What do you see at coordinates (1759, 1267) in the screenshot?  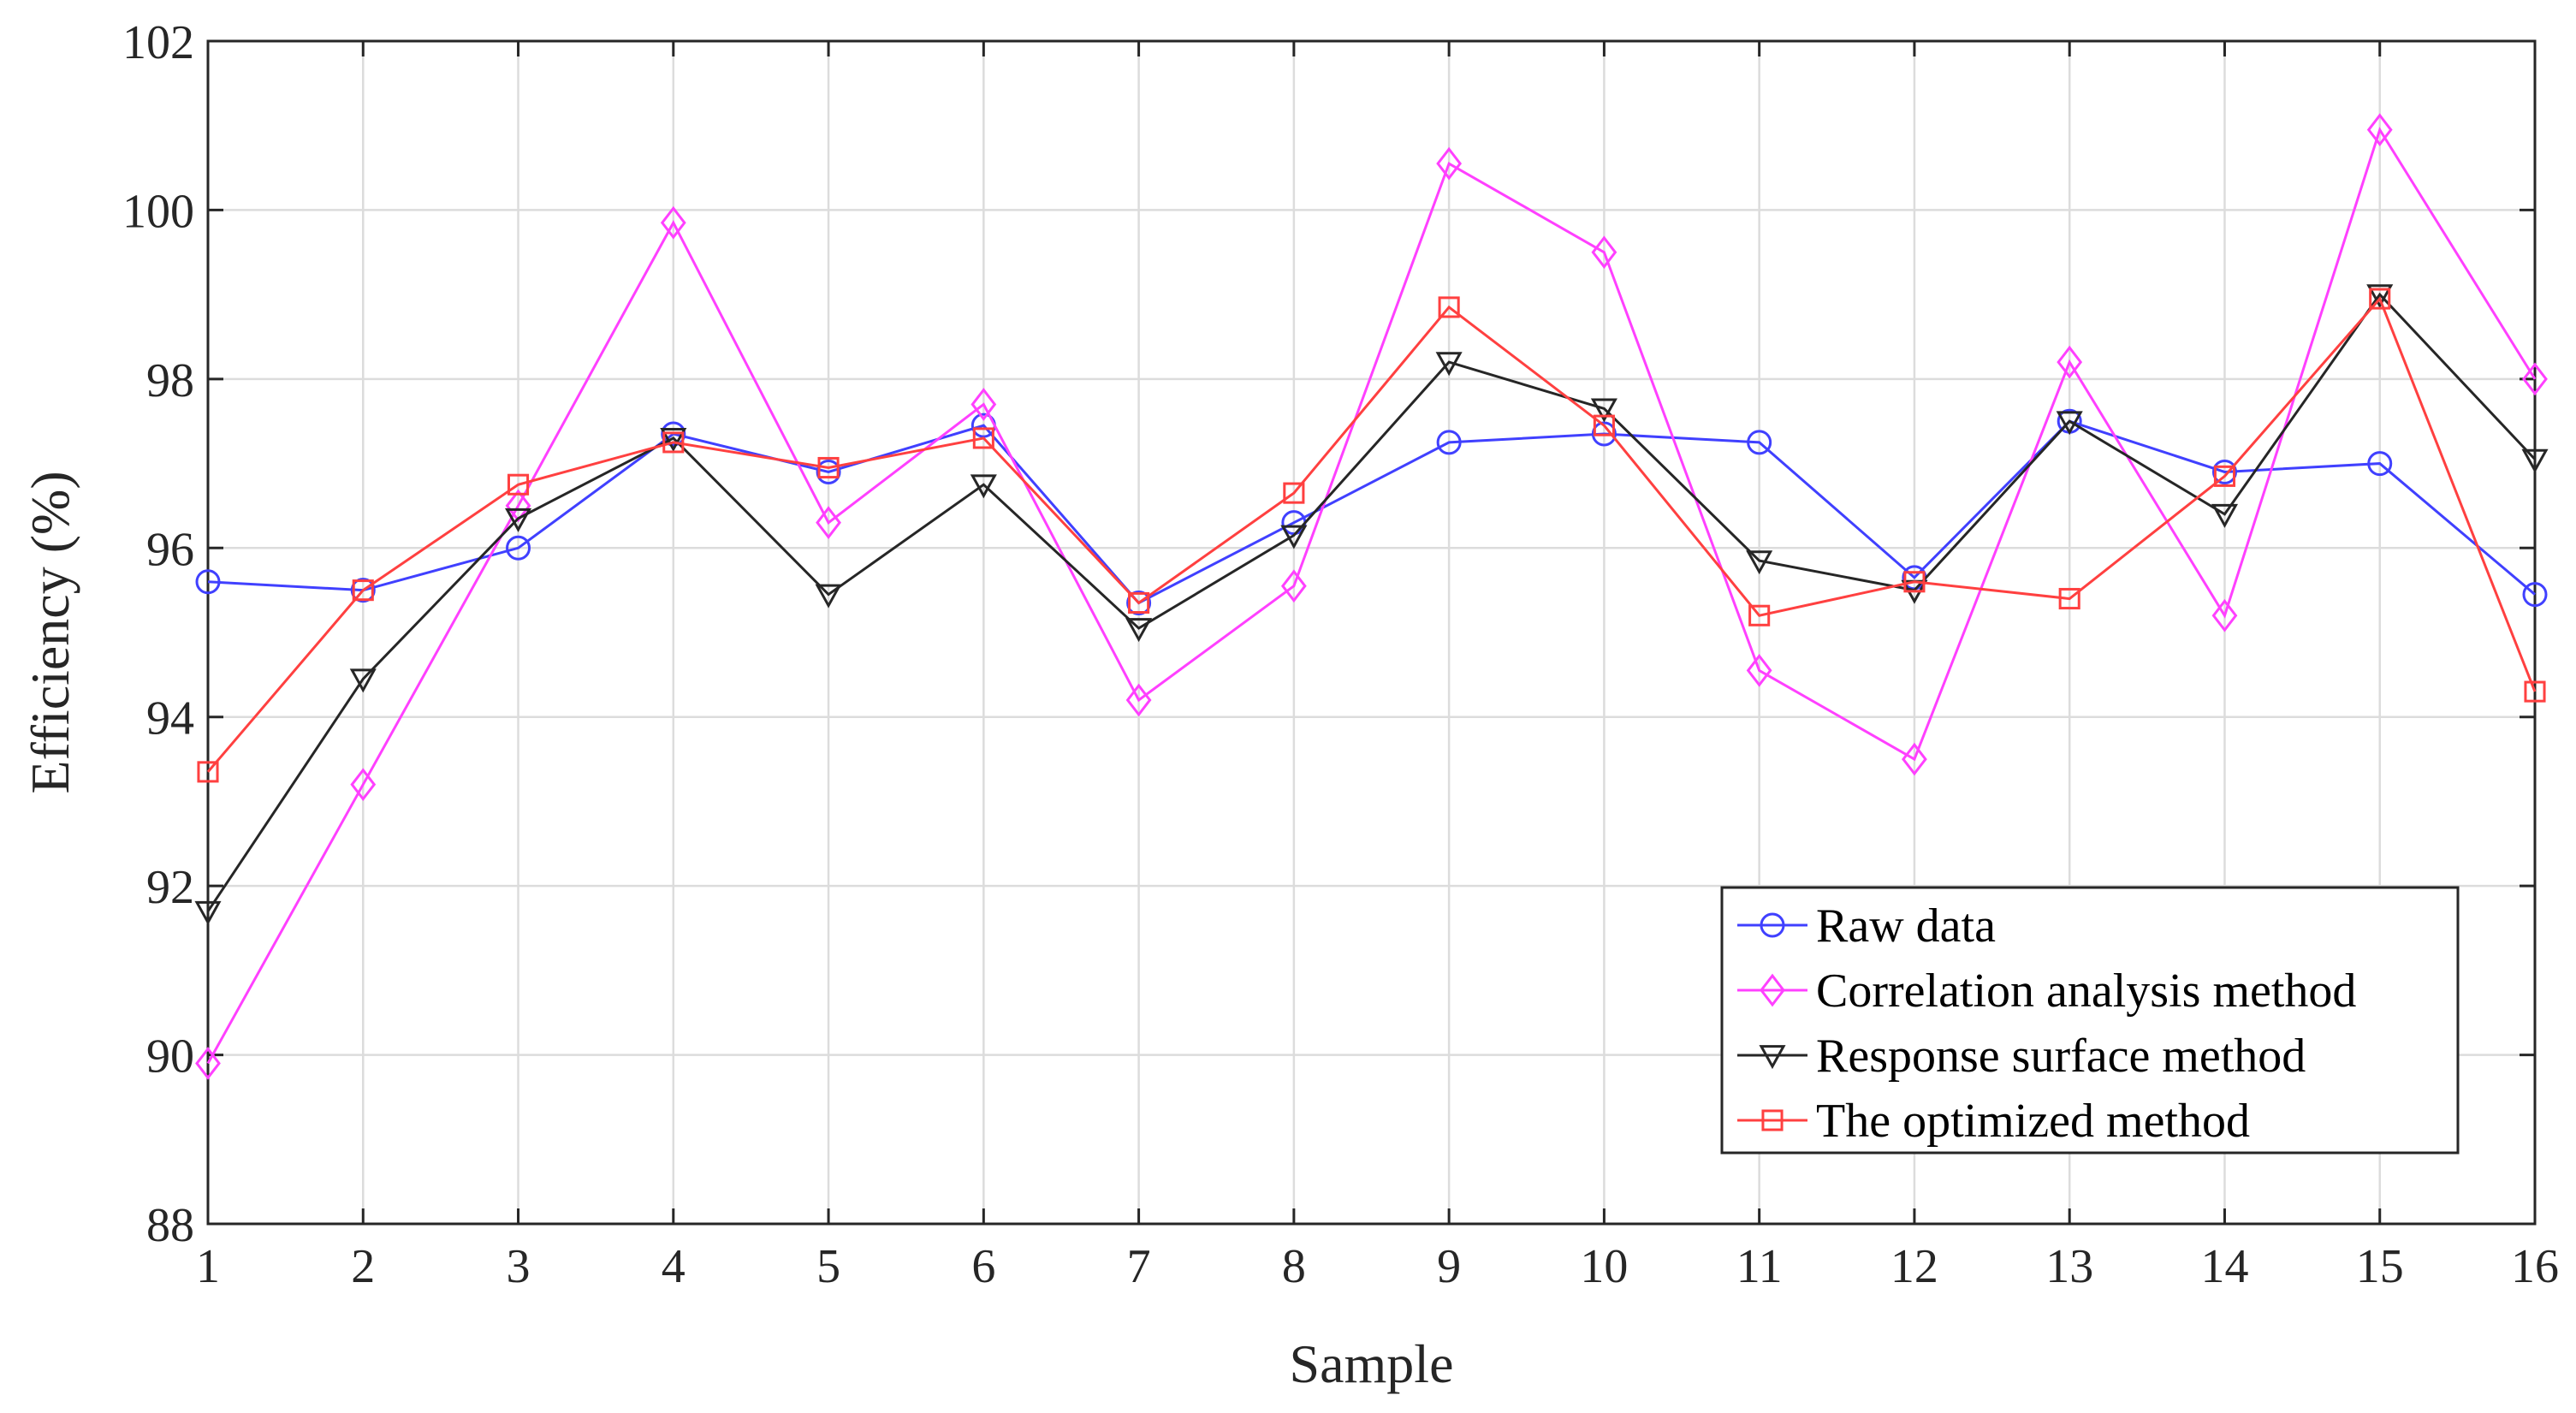 I see `x-tick-label: 11` at bounding box center [1759, 1267].